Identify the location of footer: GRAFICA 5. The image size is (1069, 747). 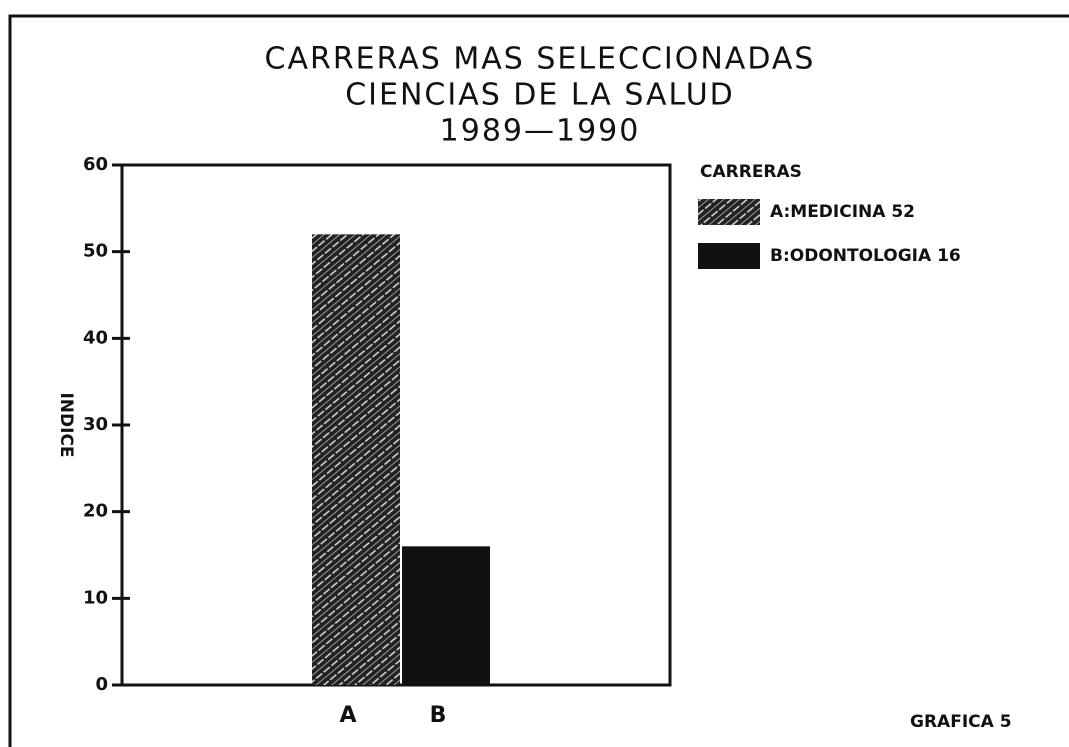
(961, 722).